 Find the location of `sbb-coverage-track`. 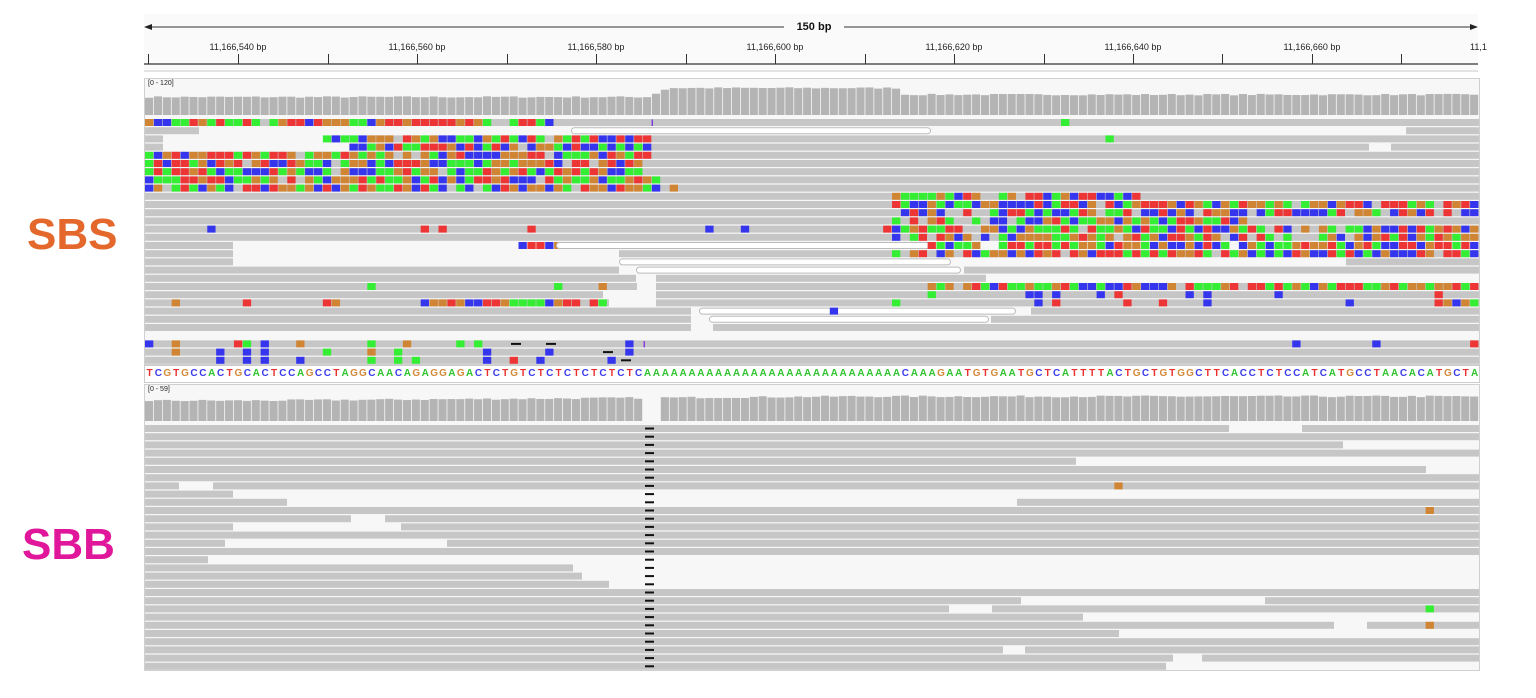

sbb-coverage-track is located at coordinates (812, 404).